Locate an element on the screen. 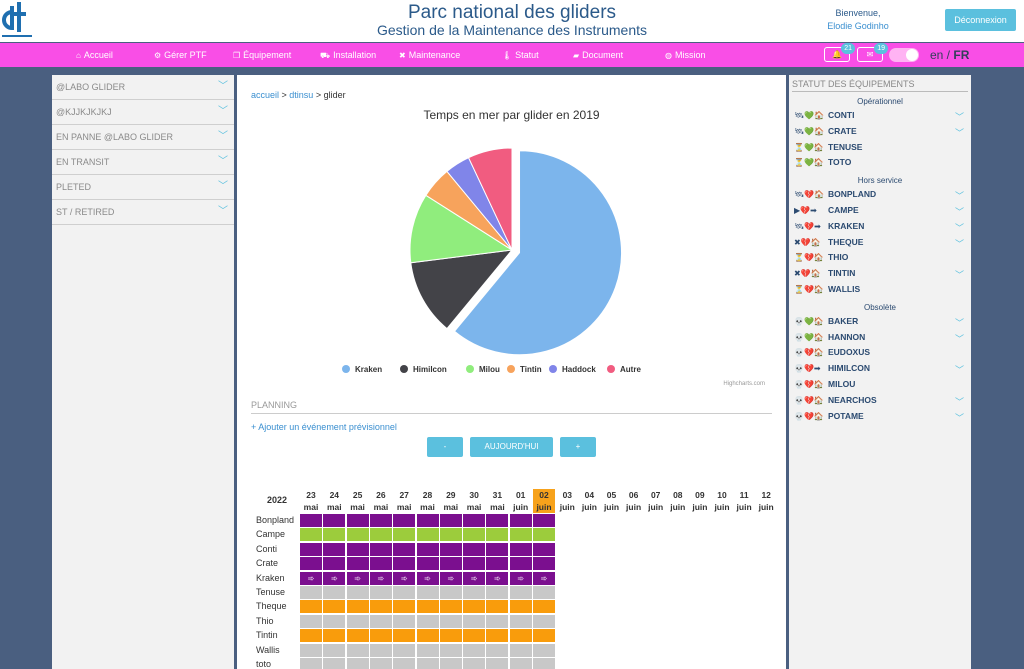 The height and width of the screenshot is (669, 1024). legend-item-tintin: Tintin is located at coordinates (524, 369).